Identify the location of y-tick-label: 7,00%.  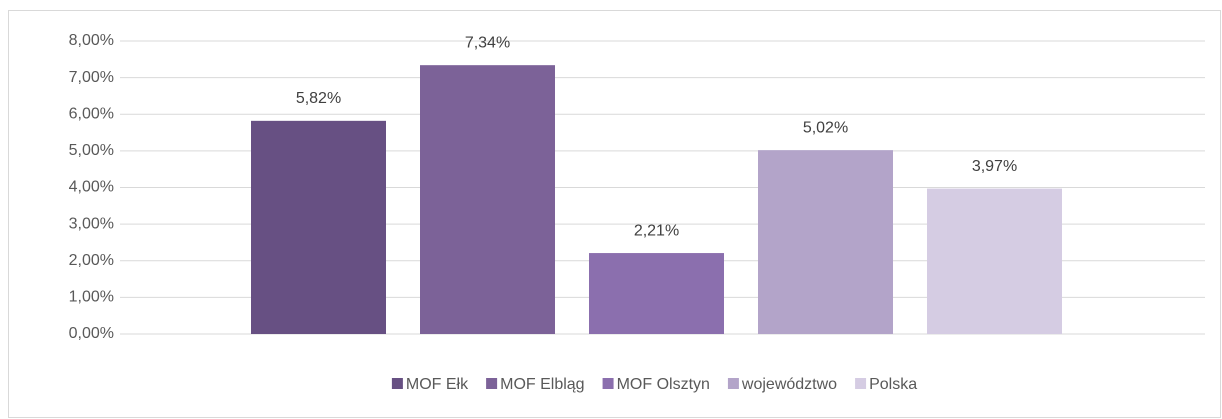
(91, 77).